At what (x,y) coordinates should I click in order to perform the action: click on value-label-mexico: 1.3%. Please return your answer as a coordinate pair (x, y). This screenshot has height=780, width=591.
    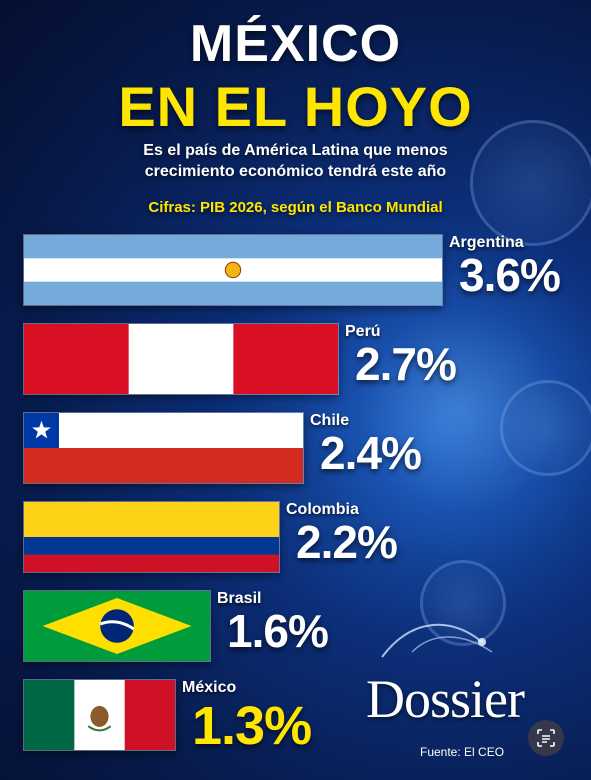
    Looking at the image, I should click on (252, 726).